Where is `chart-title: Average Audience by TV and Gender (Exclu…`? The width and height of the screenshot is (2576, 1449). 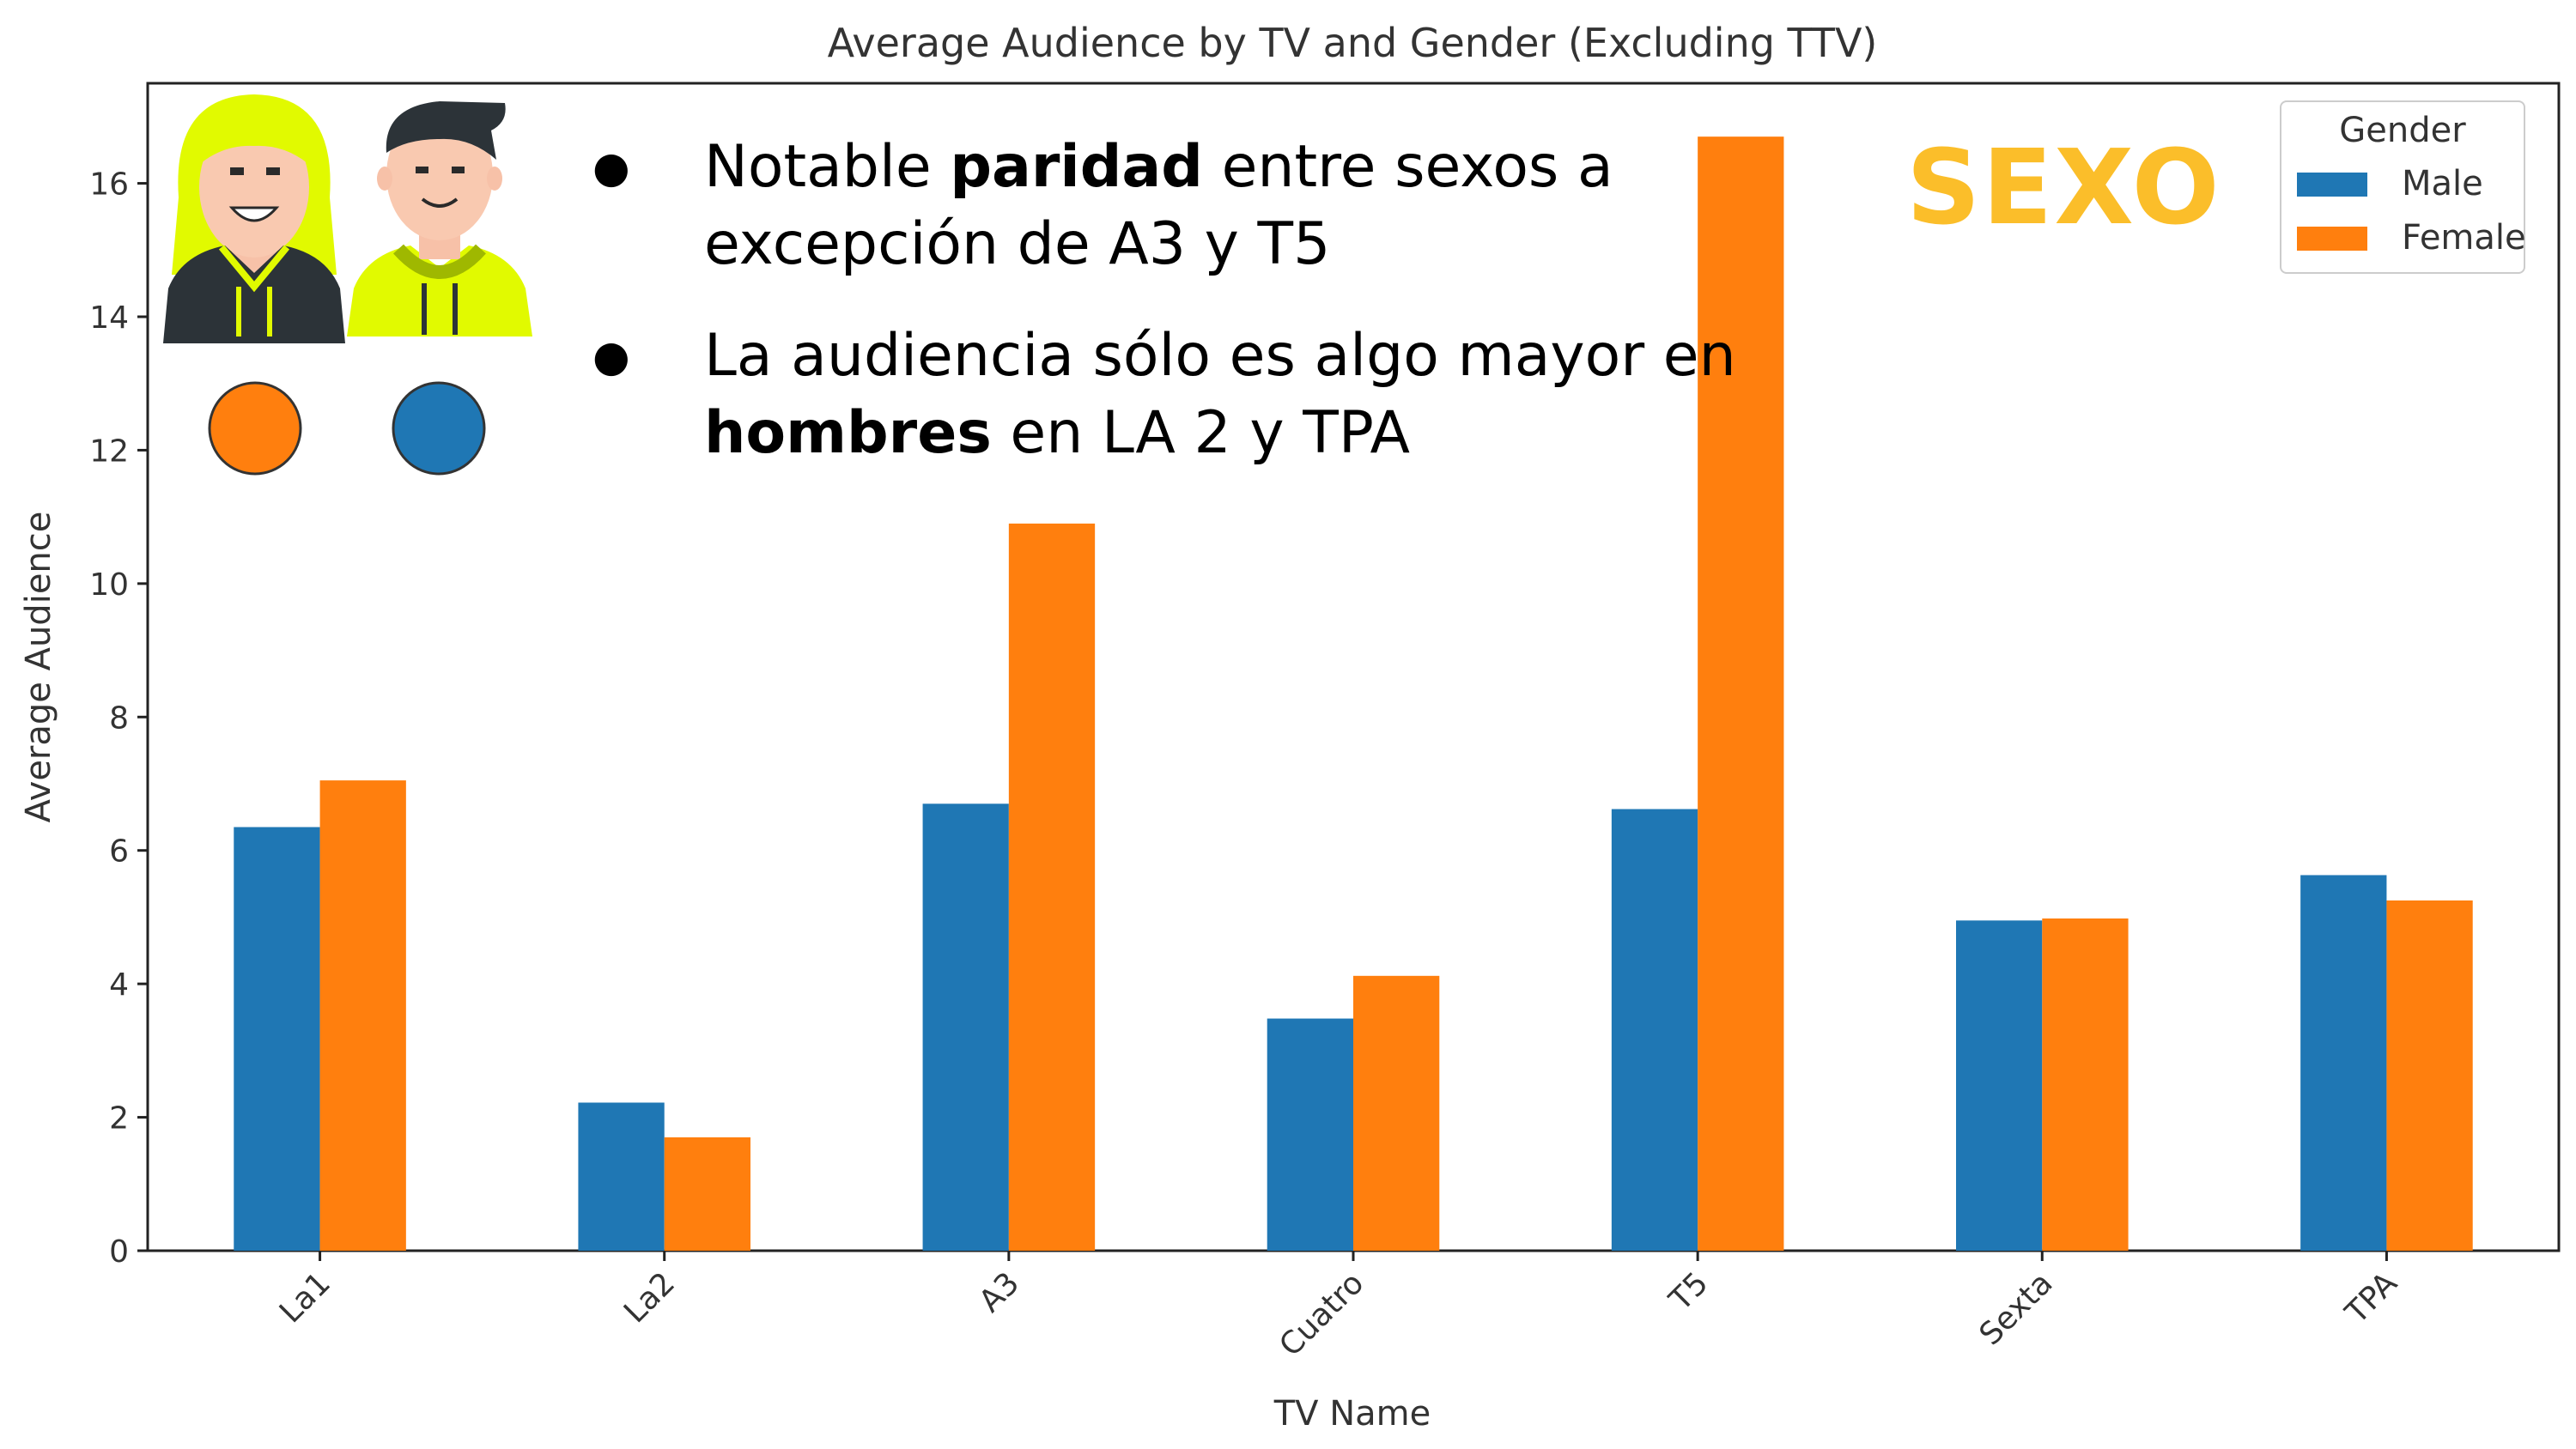
chart-title: Average Audience by TV and Gender (Exclu… is located at coordinates (1353, 43).